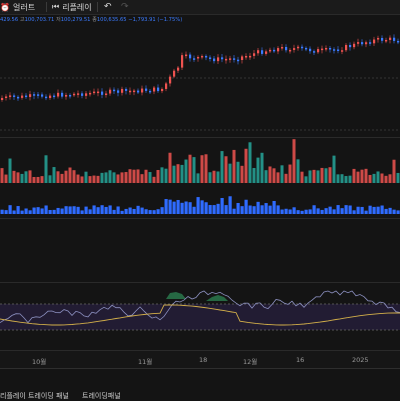  I want to click on time-axis-label: 2025, so click(360, 360).